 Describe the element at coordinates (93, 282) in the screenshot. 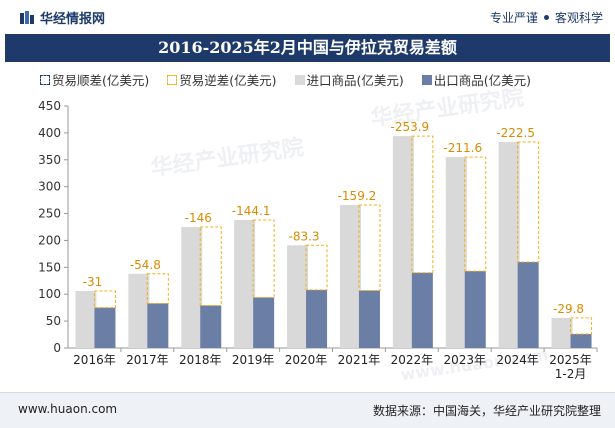

I see `data-label-deficit: -31` at that location.